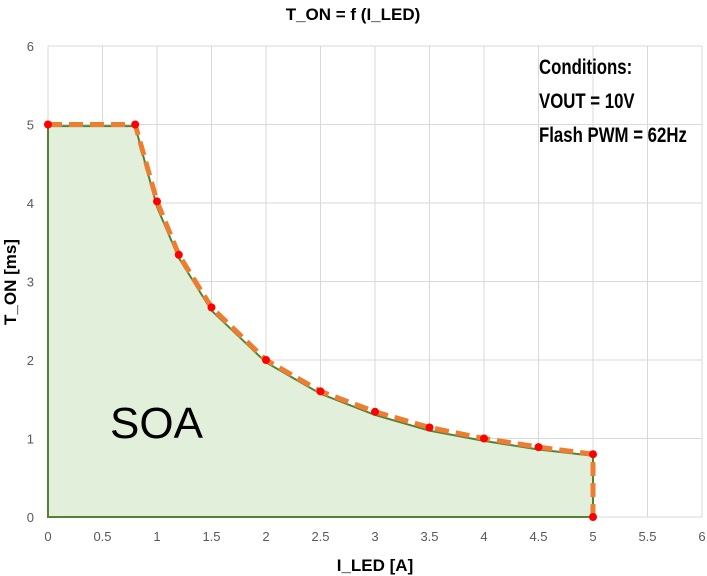 The width and height of the screenshot is (707, 576). I want to click on y-tick-label: 4, so click(30, 203).